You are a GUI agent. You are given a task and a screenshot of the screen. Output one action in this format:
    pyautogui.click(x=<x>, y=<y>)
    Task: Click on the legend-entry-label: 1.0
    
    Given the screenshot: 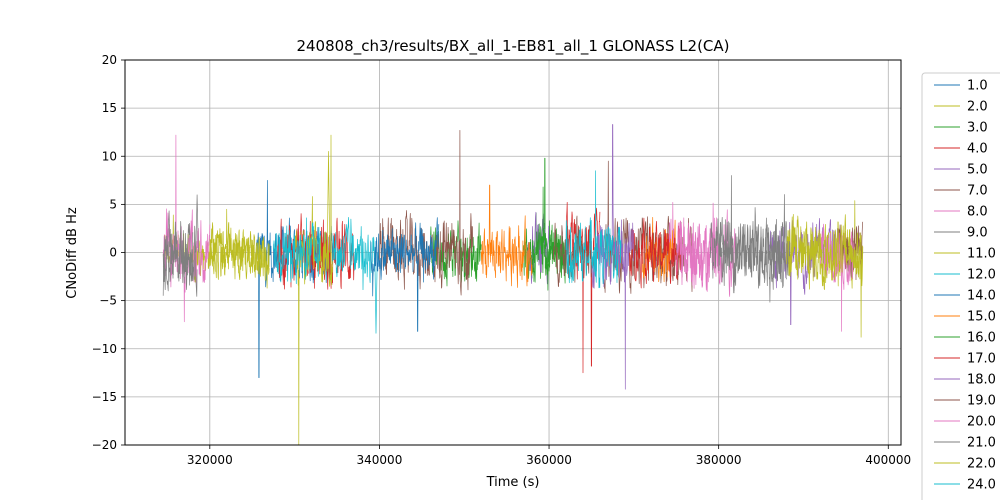 What is the action you would take?
    pyautogui.click(x=977, y=86)
    